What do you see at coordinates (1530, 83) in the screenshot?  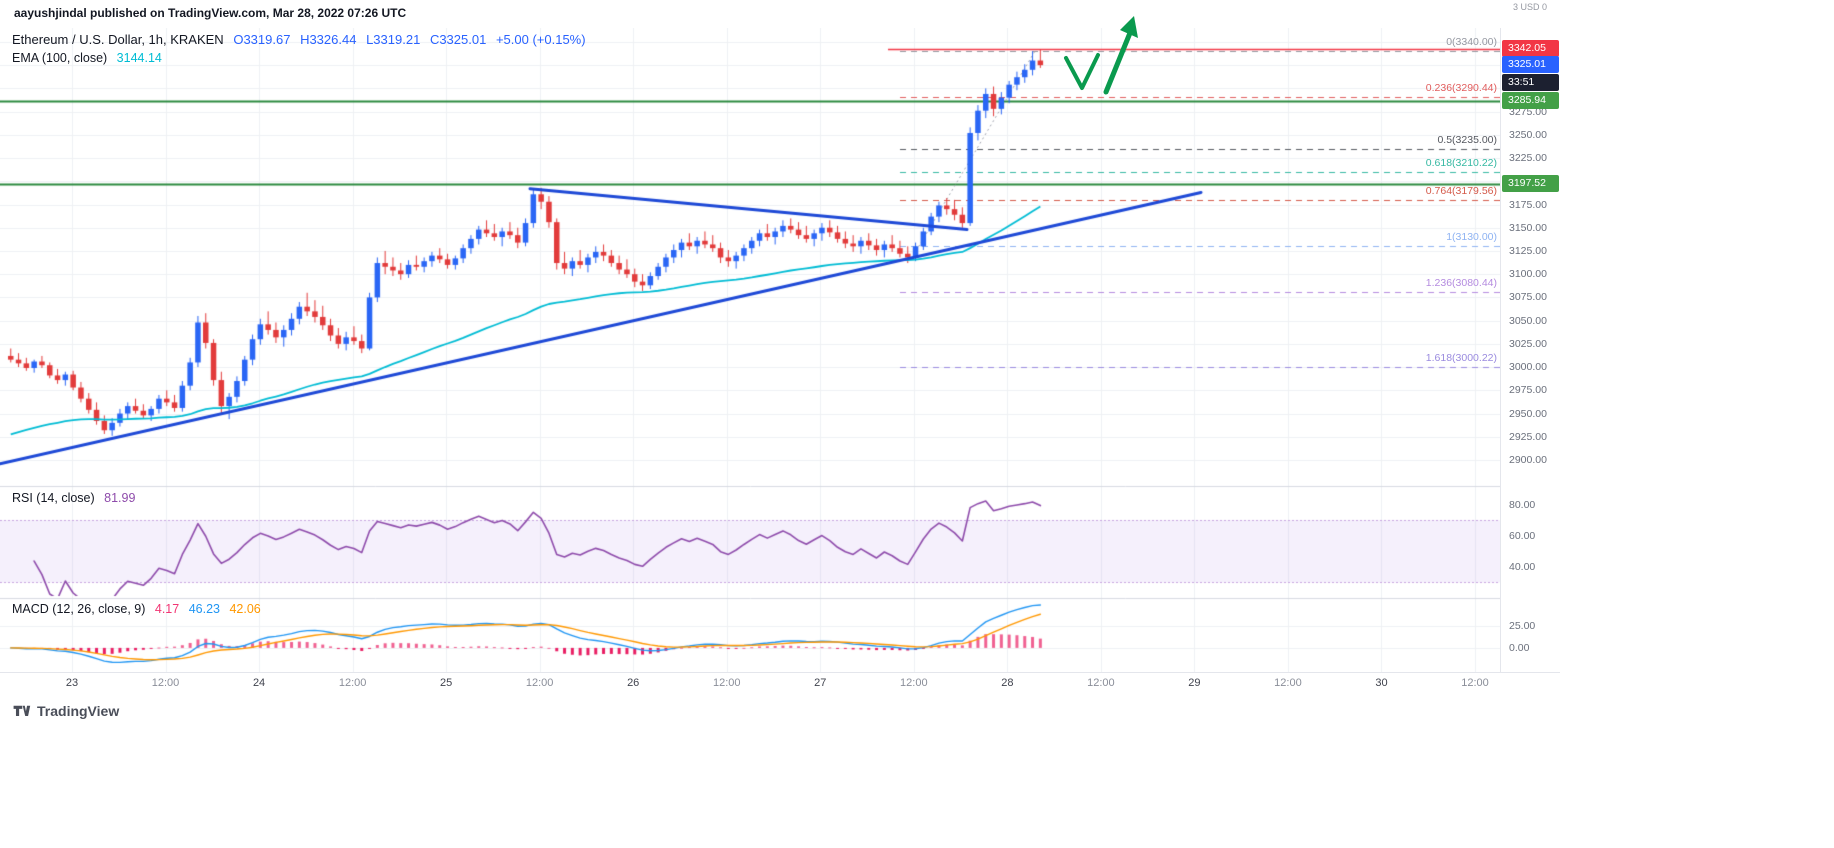 I see `price-badge: 33:51` at bounding box center [1530, 83].